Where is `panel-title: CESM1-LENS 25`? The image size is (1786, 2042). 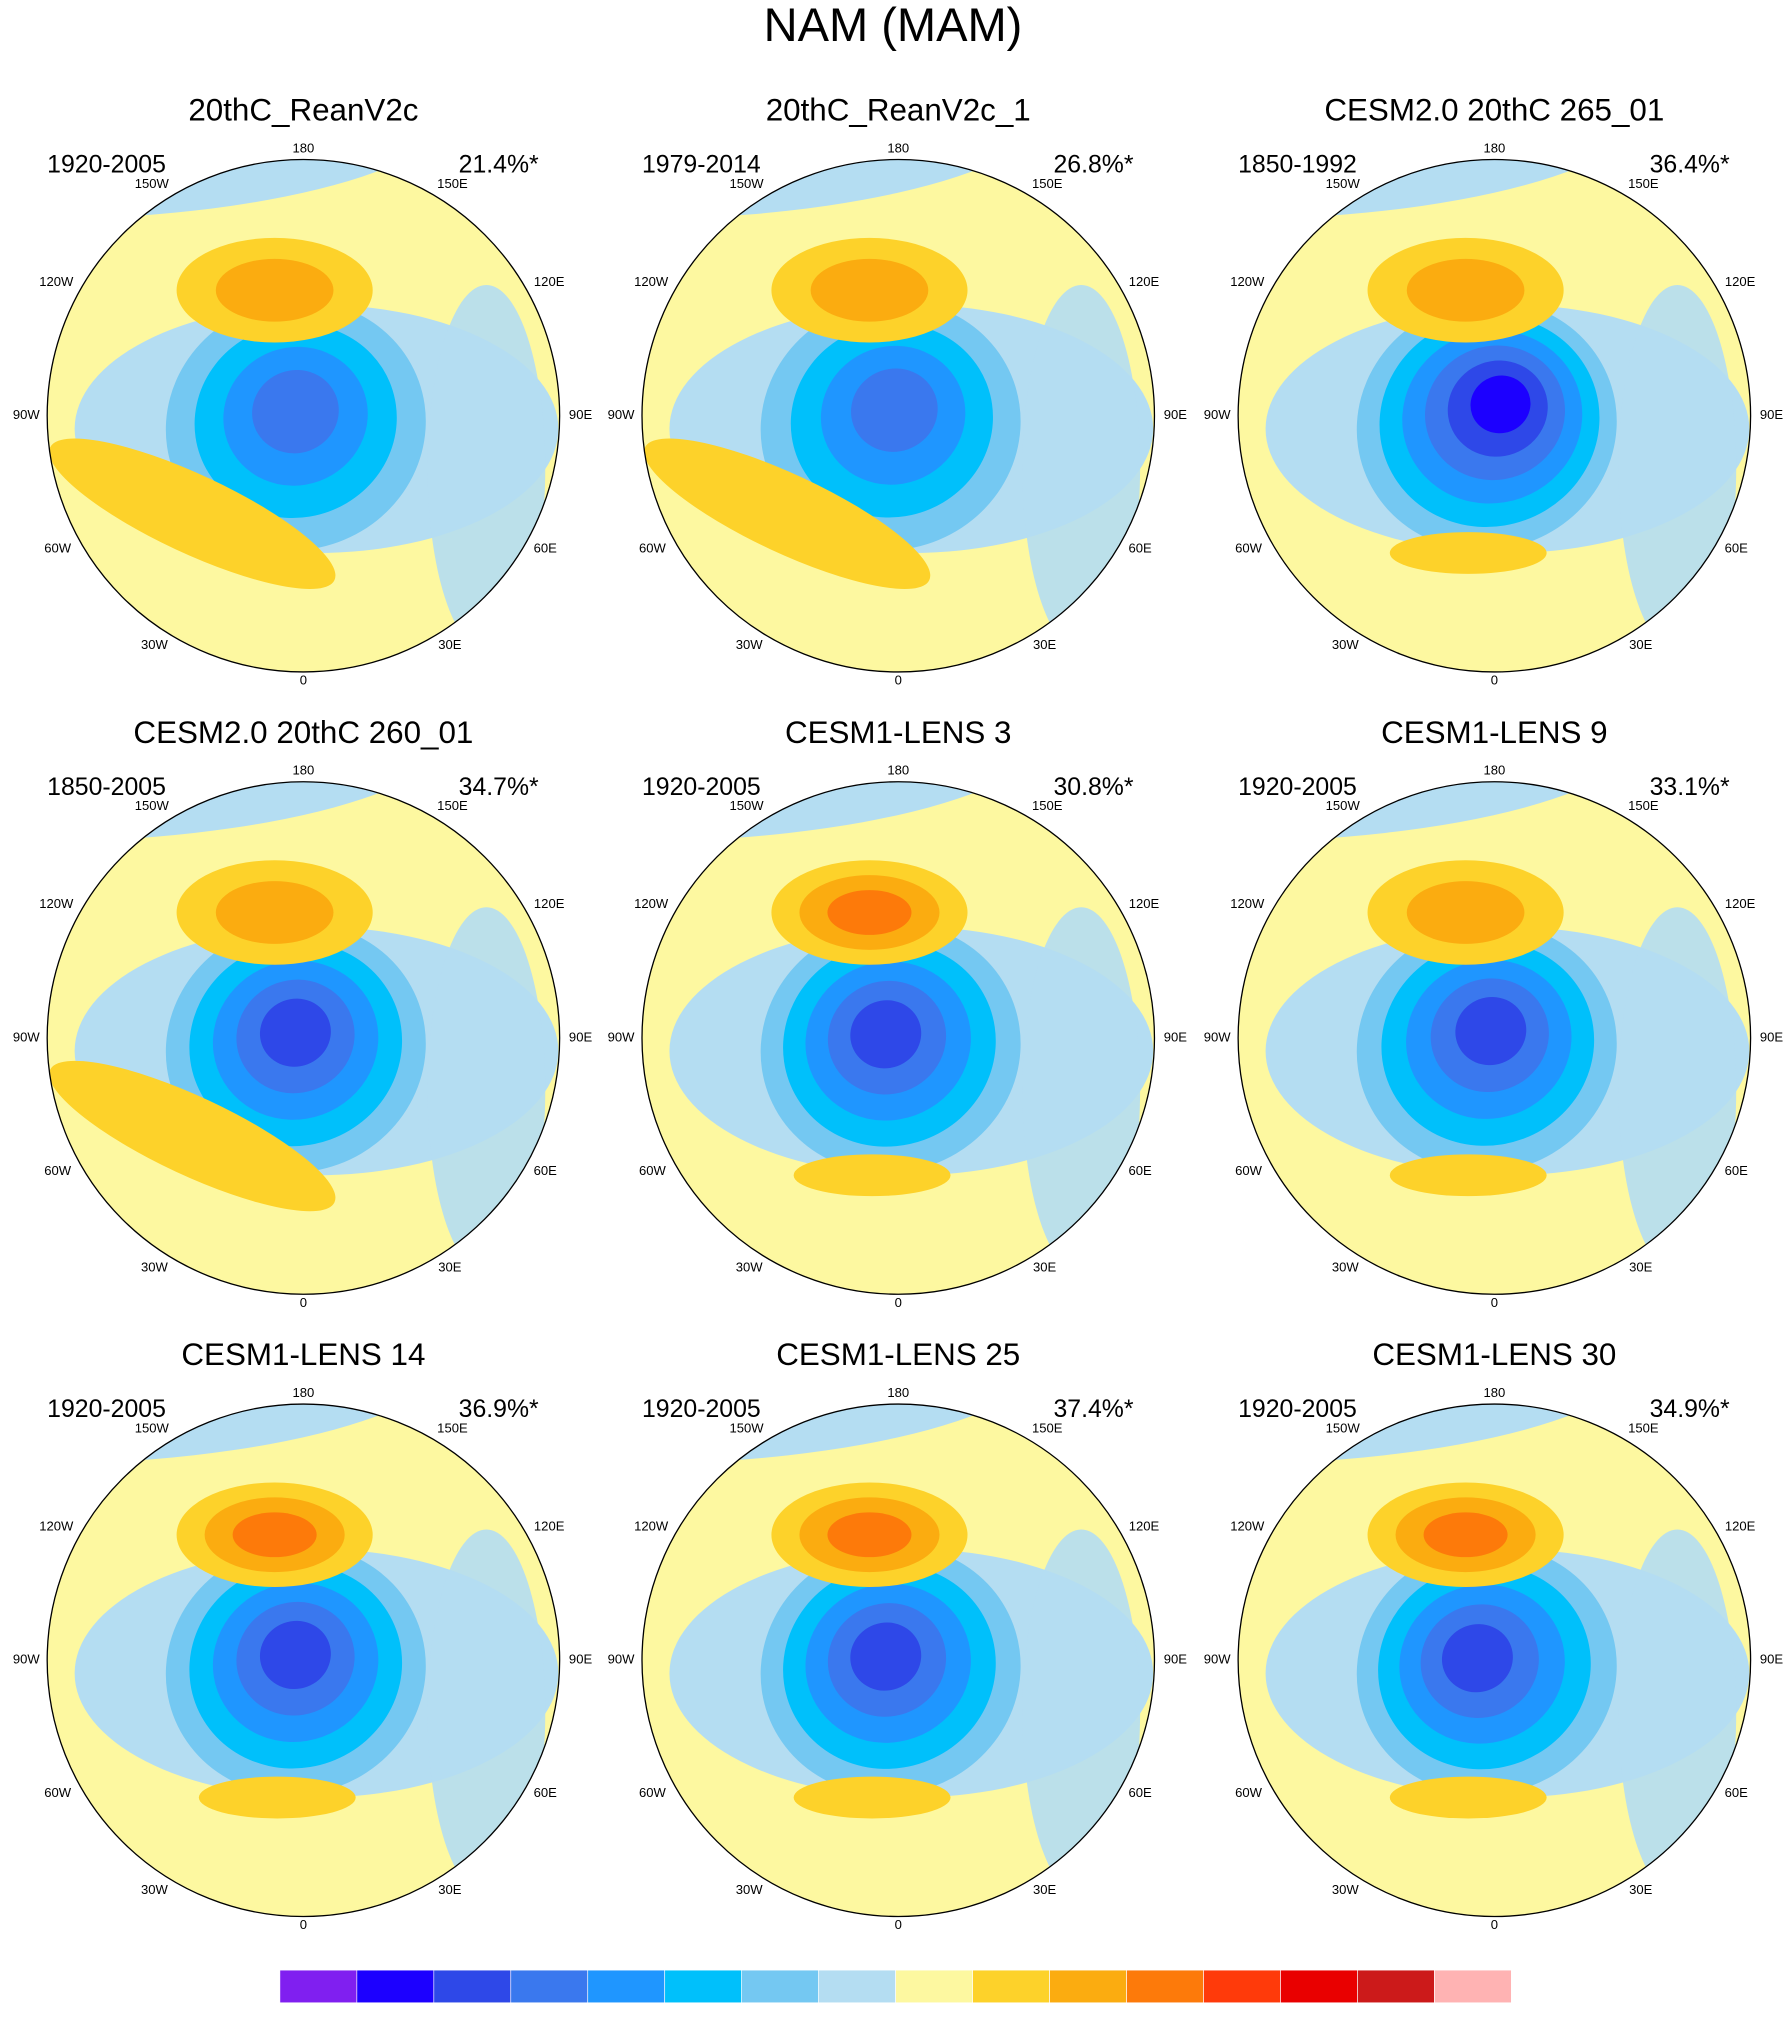 panel-title: CESM1-LENS 25 is located at coordinates (898, 1354).